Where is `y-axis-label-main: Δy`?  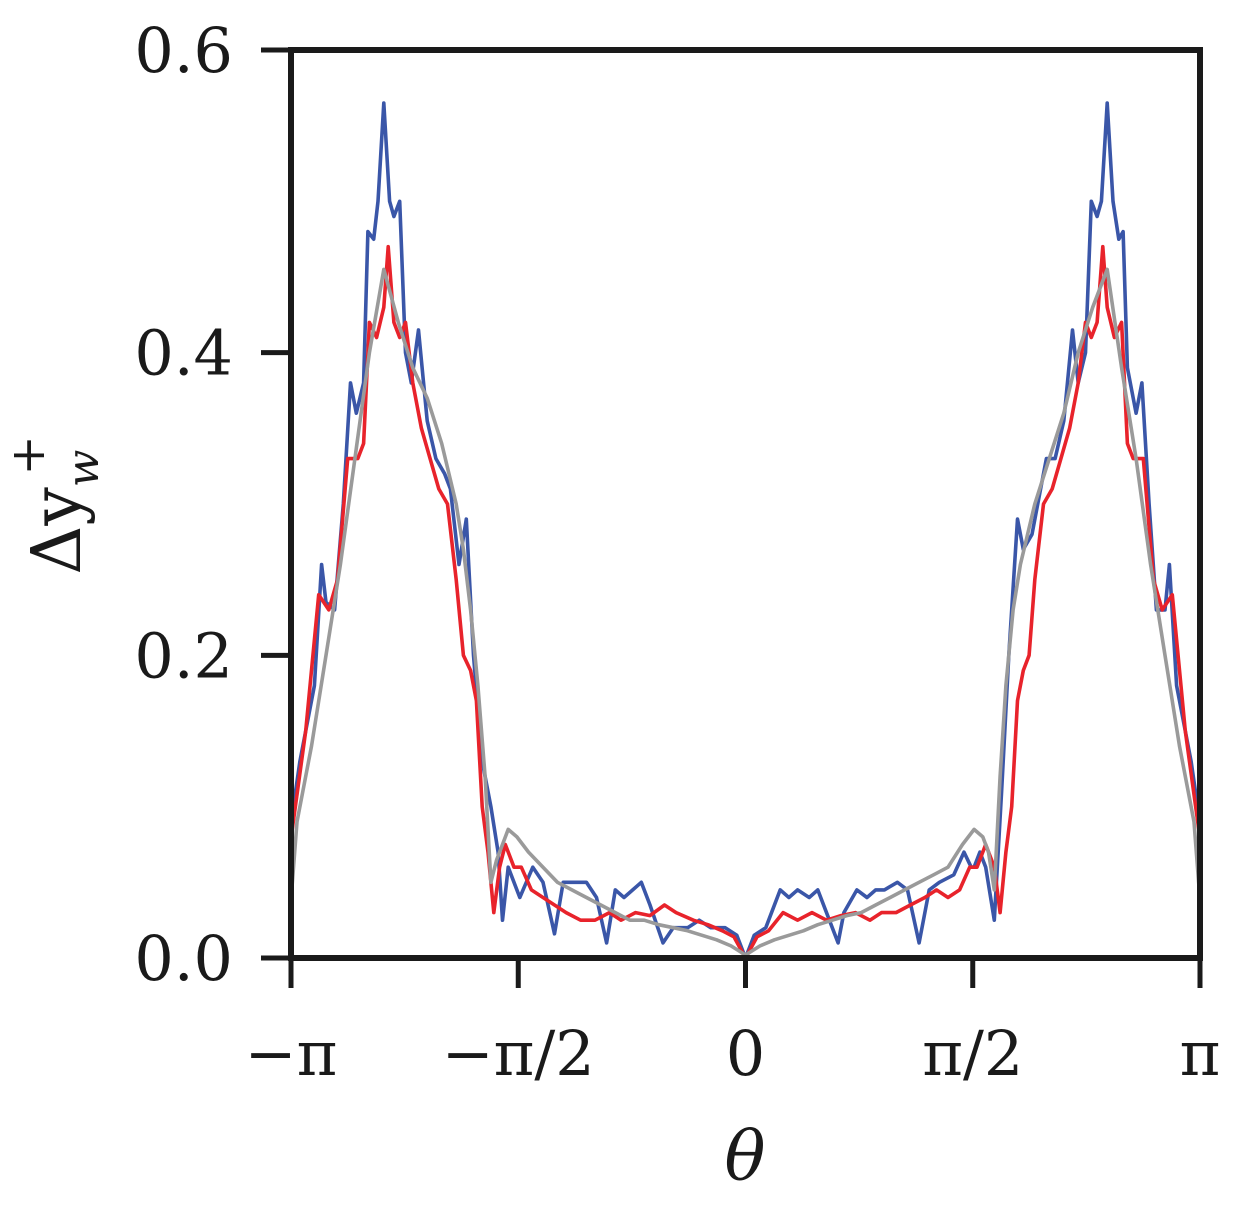 y-axis-label-main: Δy is located at coordinates (57, 531).